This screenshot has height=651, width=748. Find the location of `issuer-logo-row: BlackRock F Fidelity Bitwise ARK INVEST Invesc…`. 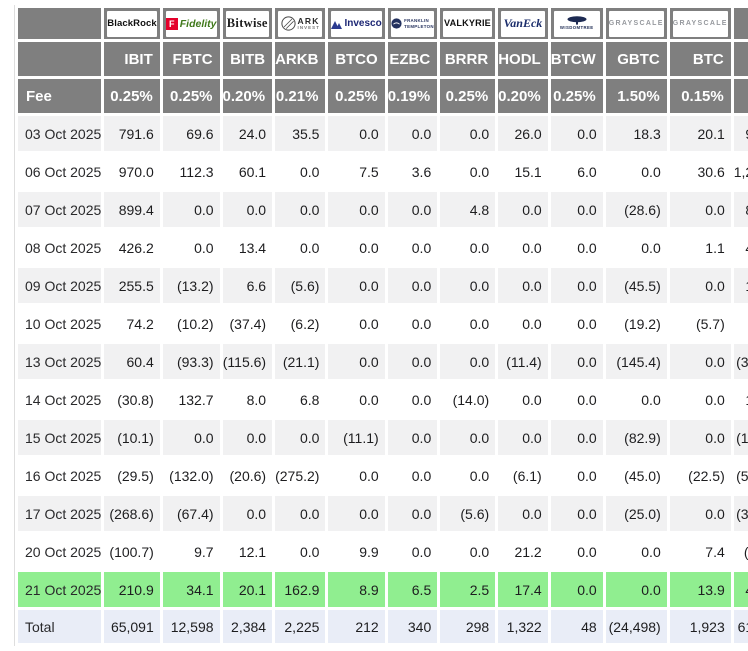

issuer-logo-row: BlackRock F Fidelity Bitwise ARK INVEST Invesc… is located at coordinates (383, 23).